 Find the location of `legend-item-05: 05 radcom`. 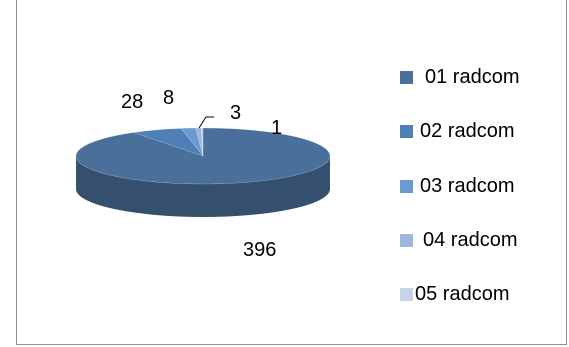

legend-item-05: 05 radcom is located at coordinates (455, 294).